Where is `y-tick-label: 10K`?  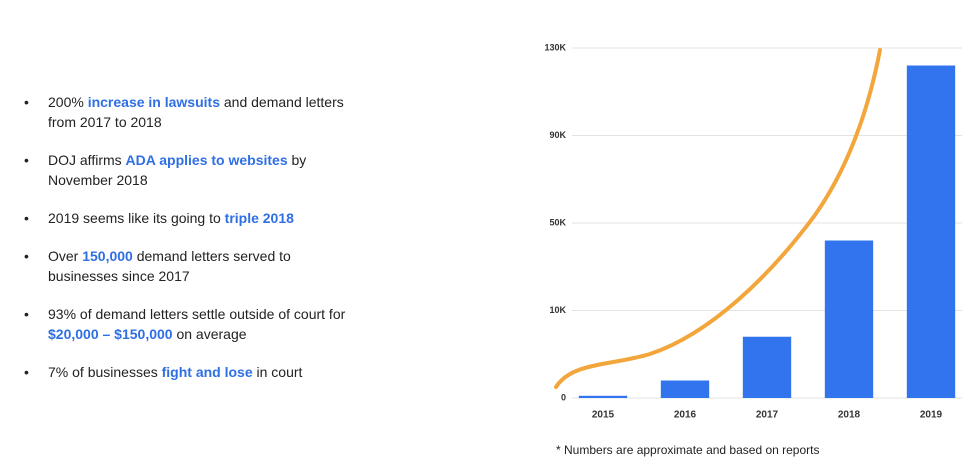 y-tick-label: 10K is located at coordinates (557, 310).